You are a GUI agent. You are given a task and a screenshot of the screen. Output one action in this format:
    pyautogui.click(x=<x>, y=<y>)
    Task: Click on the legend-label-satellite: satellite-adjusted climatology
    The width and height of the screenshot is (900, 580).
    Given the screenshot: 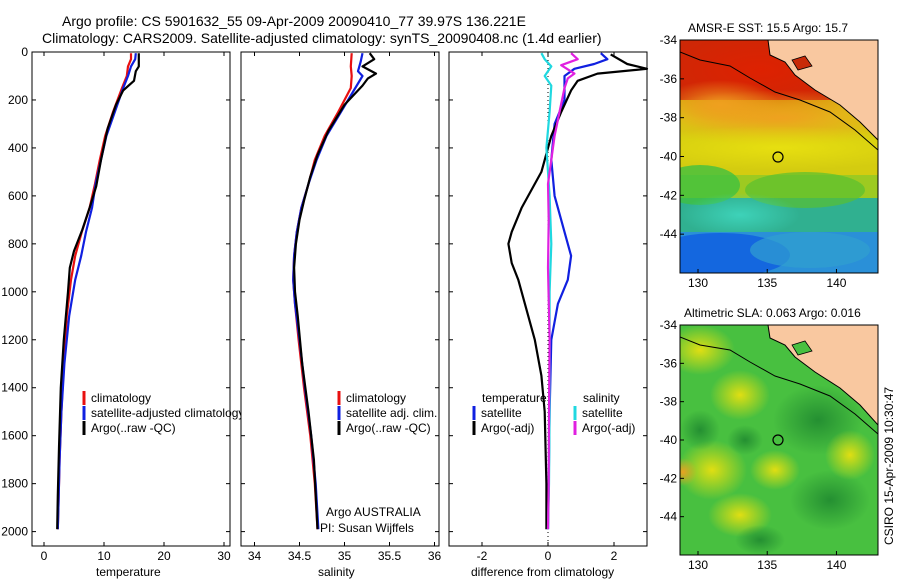 What is the action you would take?
    pyautogui.click(x=167, y=413)
    